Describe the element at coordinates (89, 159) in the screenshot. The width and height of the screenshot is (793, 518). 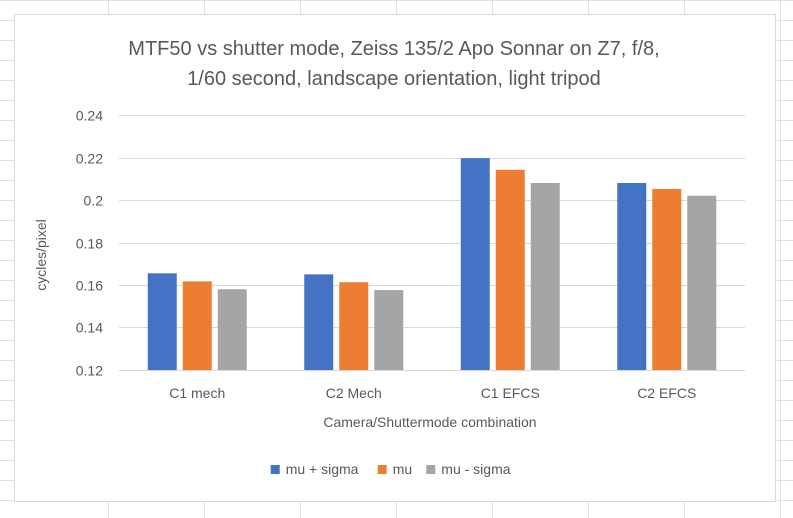
I see `y-tick-label: 0.22` at that location.